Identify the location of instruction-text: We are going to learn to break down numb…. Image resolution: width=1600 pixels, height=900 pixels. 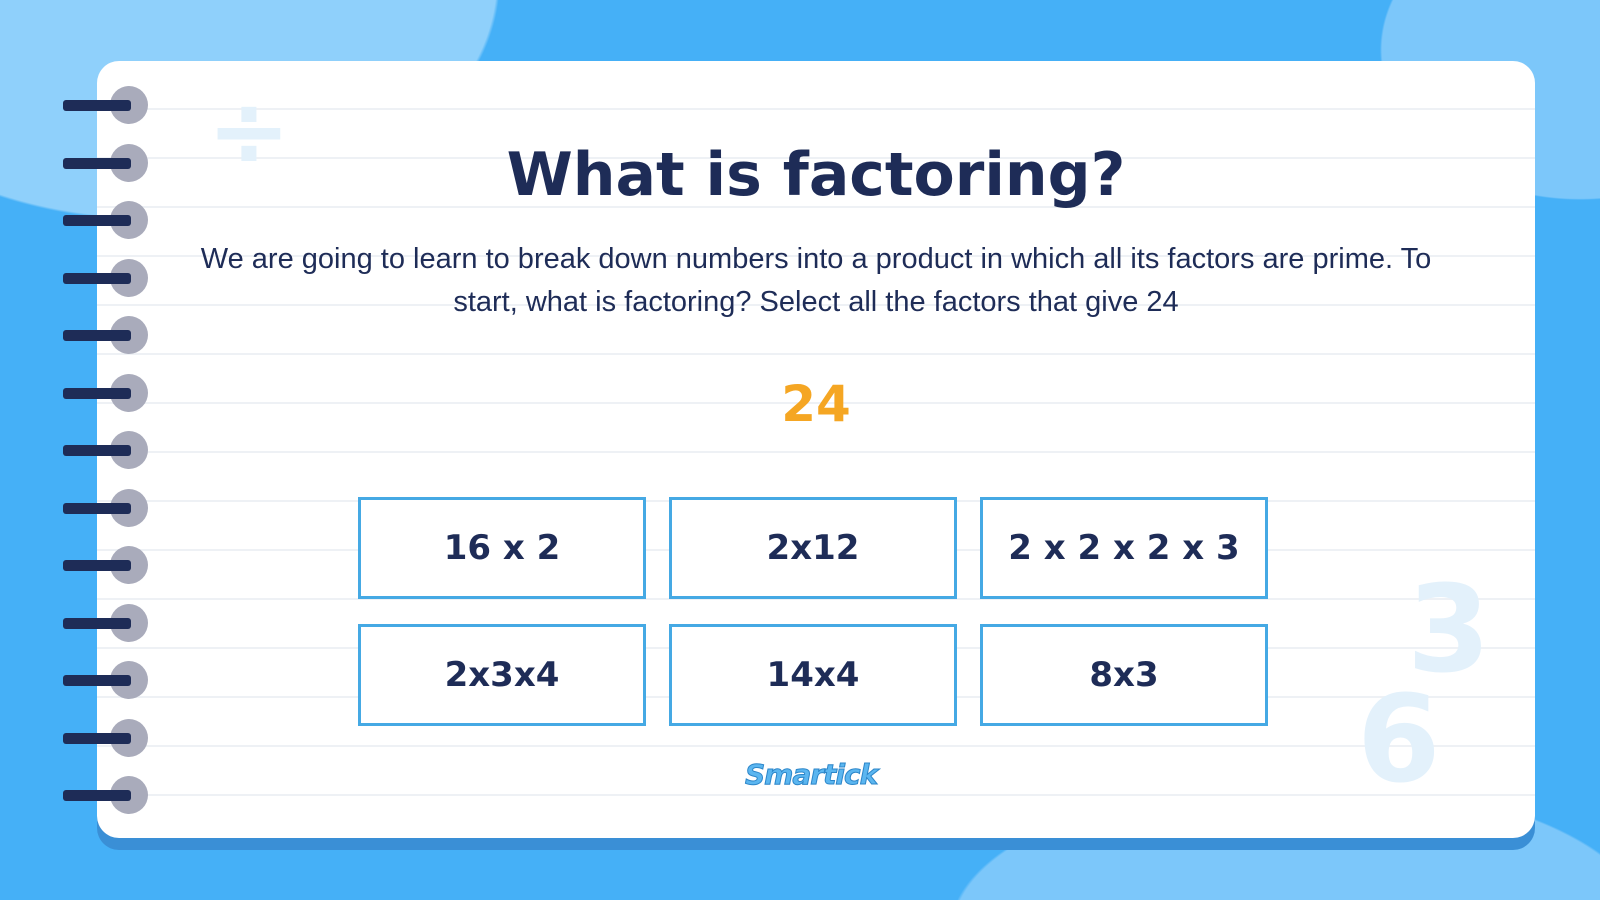
(816, 280).